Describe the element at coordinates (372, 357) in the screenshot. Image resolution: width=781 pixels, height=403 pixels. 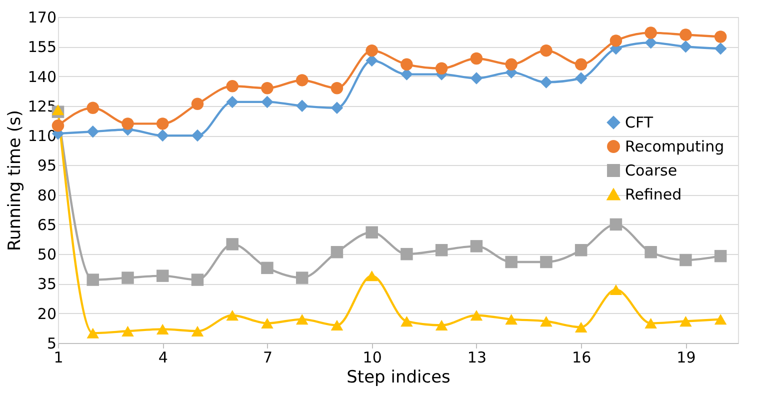
I see `x-tick-label: 10` at that location.